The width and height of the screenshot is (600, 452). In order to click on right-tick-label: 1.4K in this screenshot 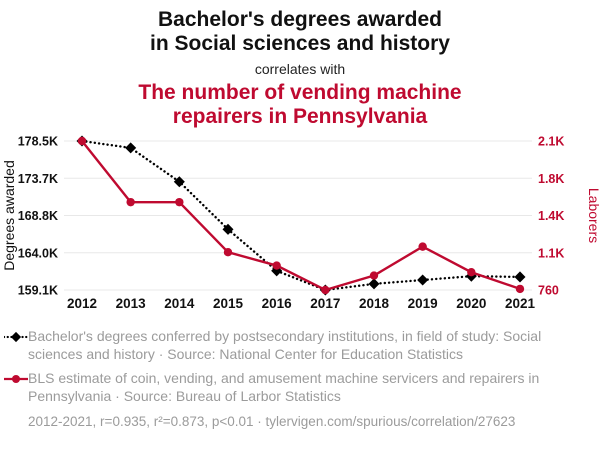, I will do `click(551, 216)`.